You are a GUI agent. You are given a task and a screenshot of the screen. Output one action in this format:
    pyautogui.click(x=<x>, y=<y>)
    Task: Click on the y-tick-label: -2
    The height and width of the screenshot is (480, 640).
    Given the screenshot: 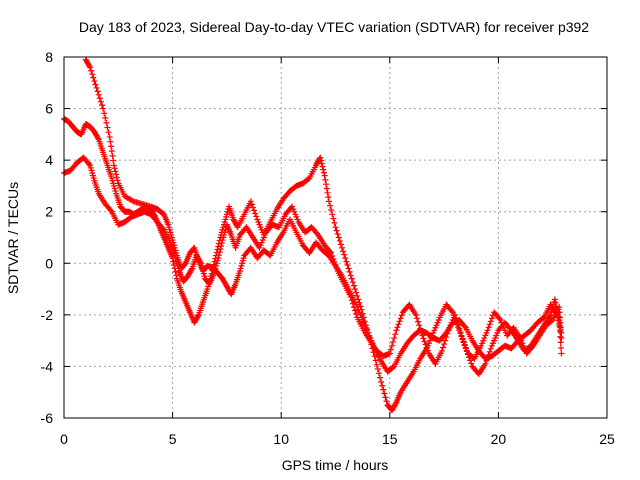 What is the action you would take?
    pyautogui.click(x=47, y=315)
    